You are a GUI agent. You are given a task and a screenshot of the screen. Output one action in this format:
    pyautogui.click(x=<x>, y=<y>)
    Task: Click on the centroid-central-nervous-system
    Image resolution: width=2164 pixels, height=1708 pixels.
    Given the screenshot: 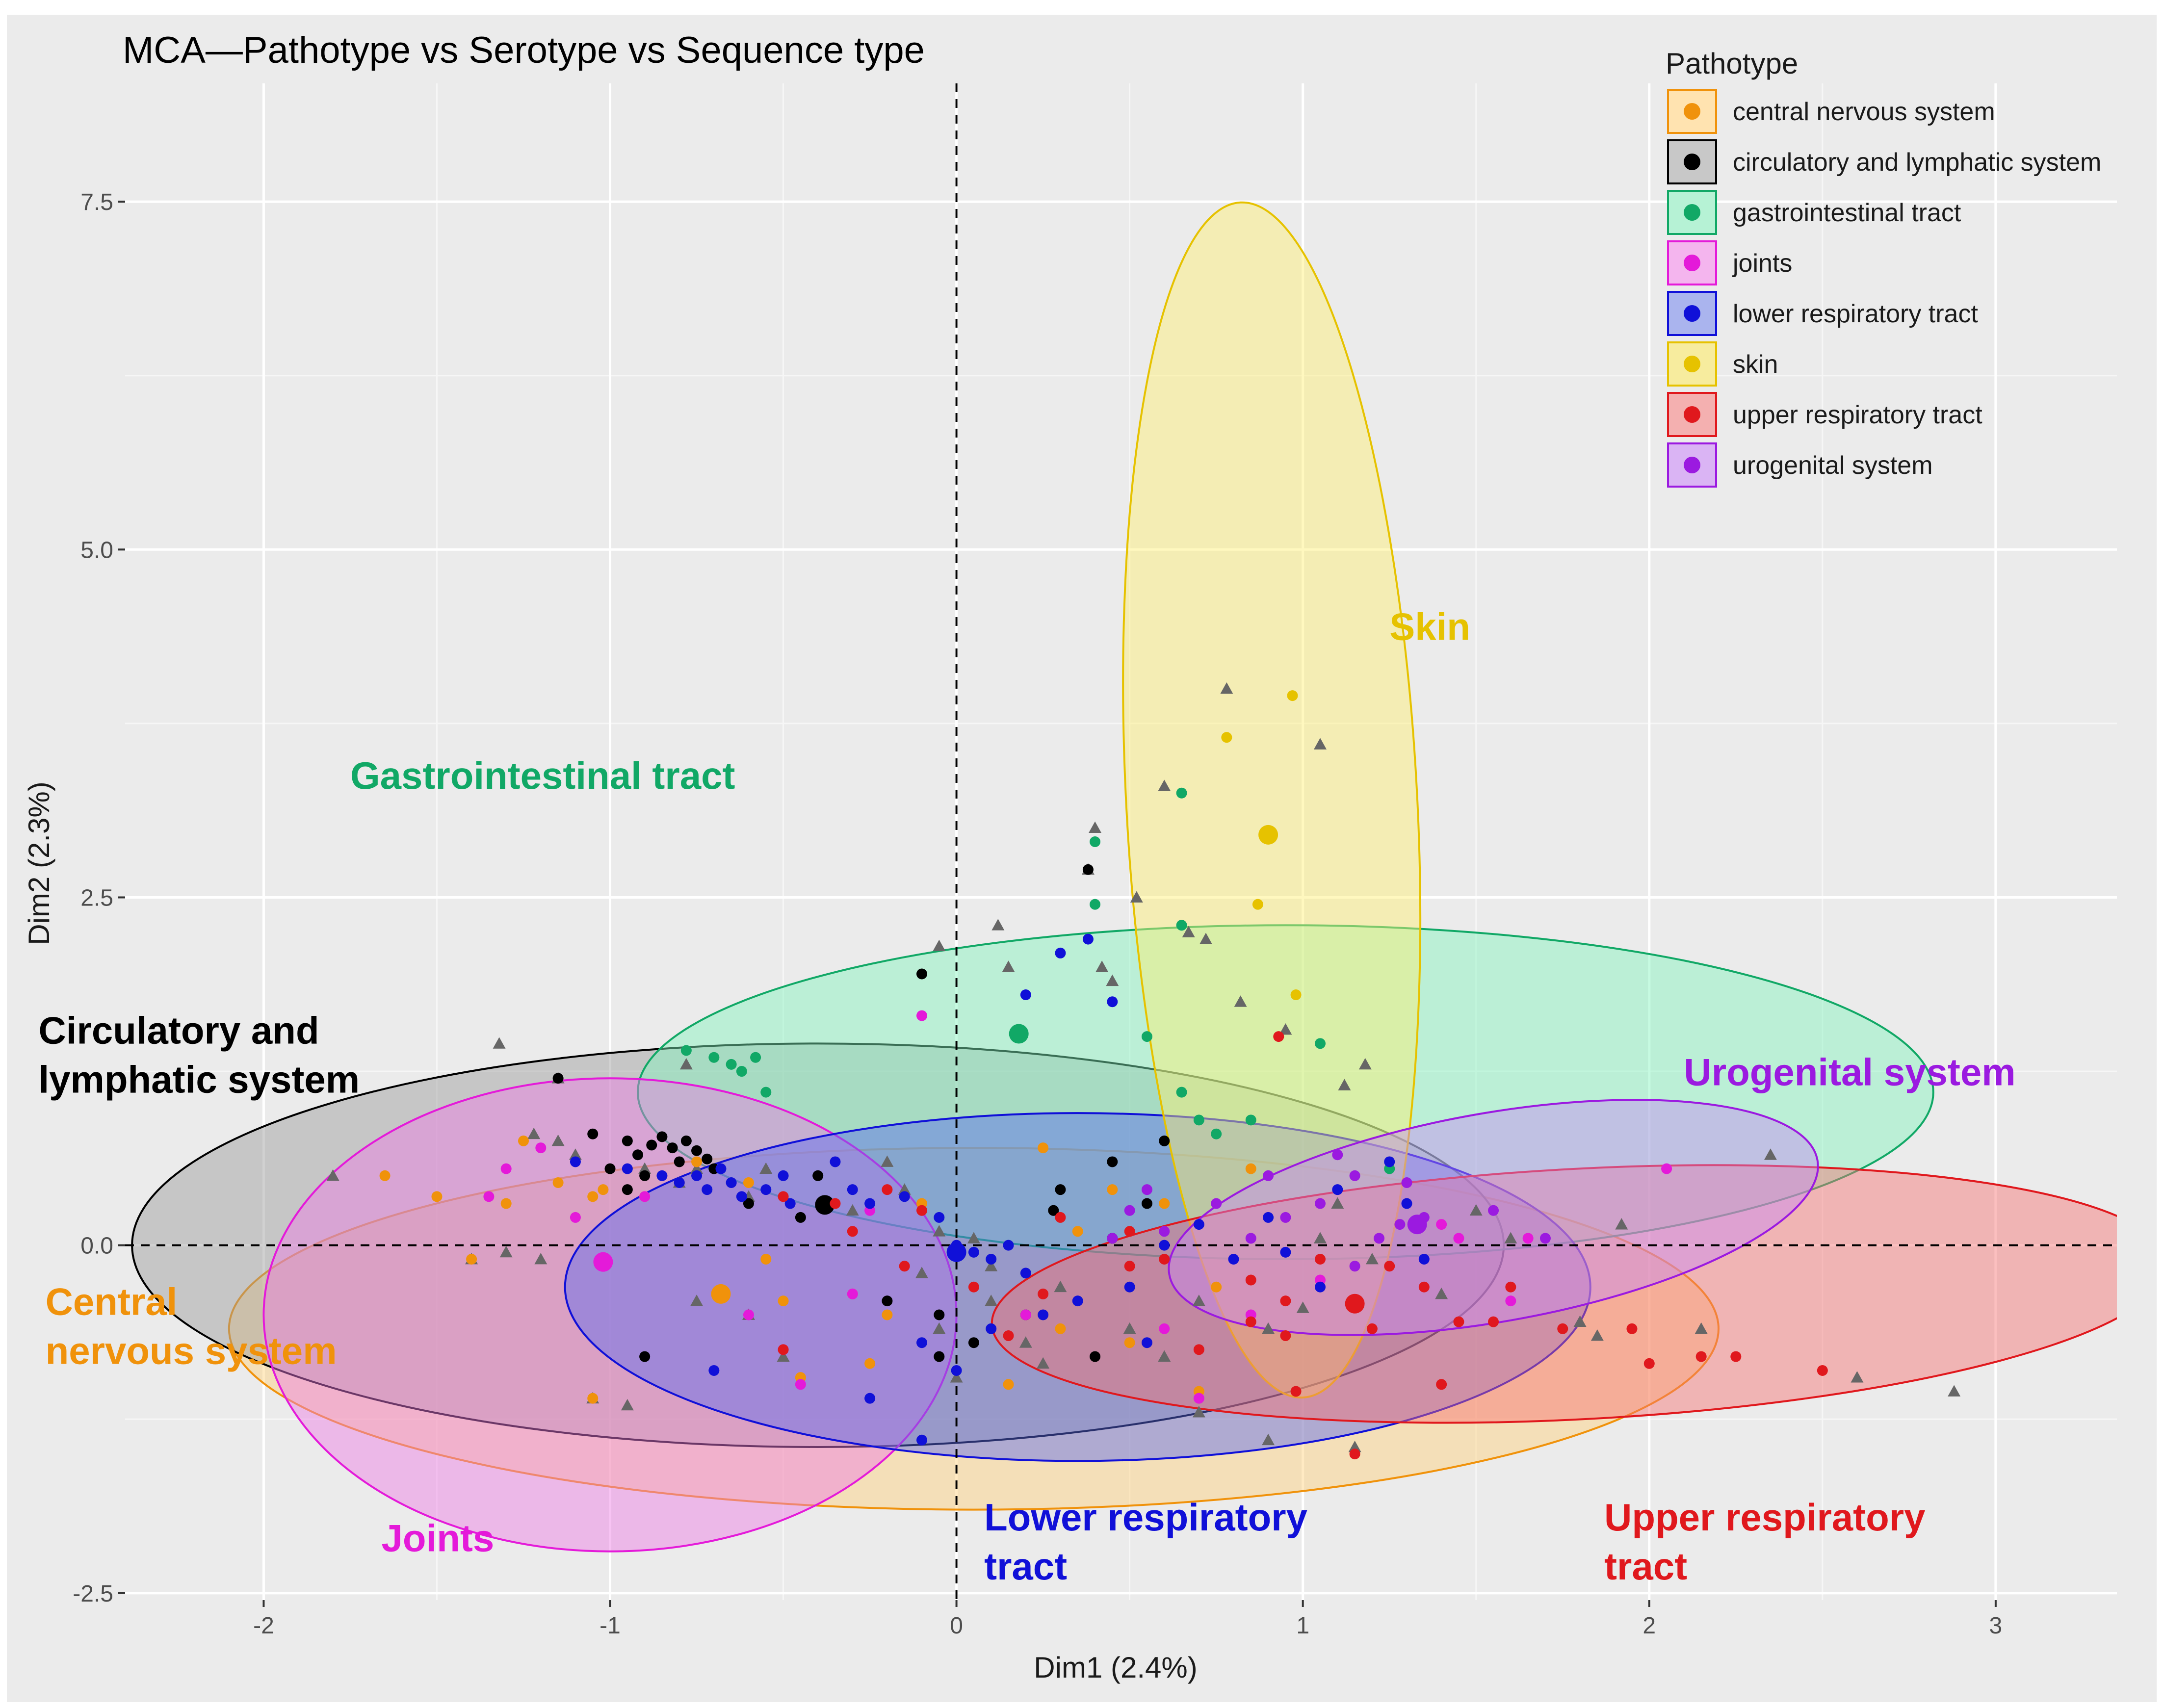 What is the action you would take?
    pyautogui.click(x=721, y=1294)
    